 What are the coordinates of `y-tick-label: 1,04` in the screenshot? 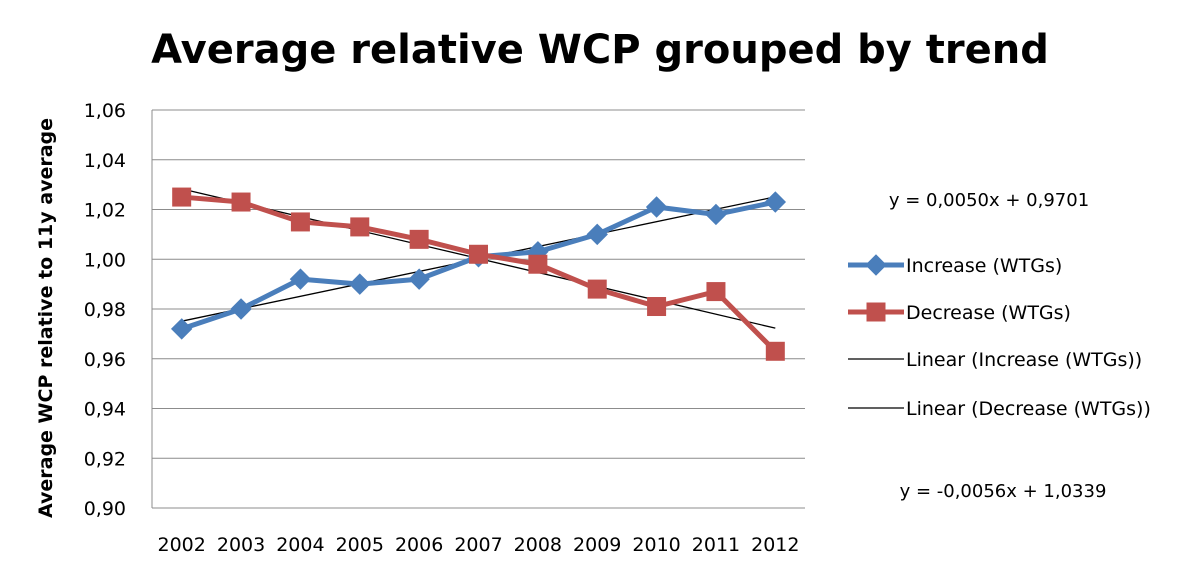 It's located at (105, 161).